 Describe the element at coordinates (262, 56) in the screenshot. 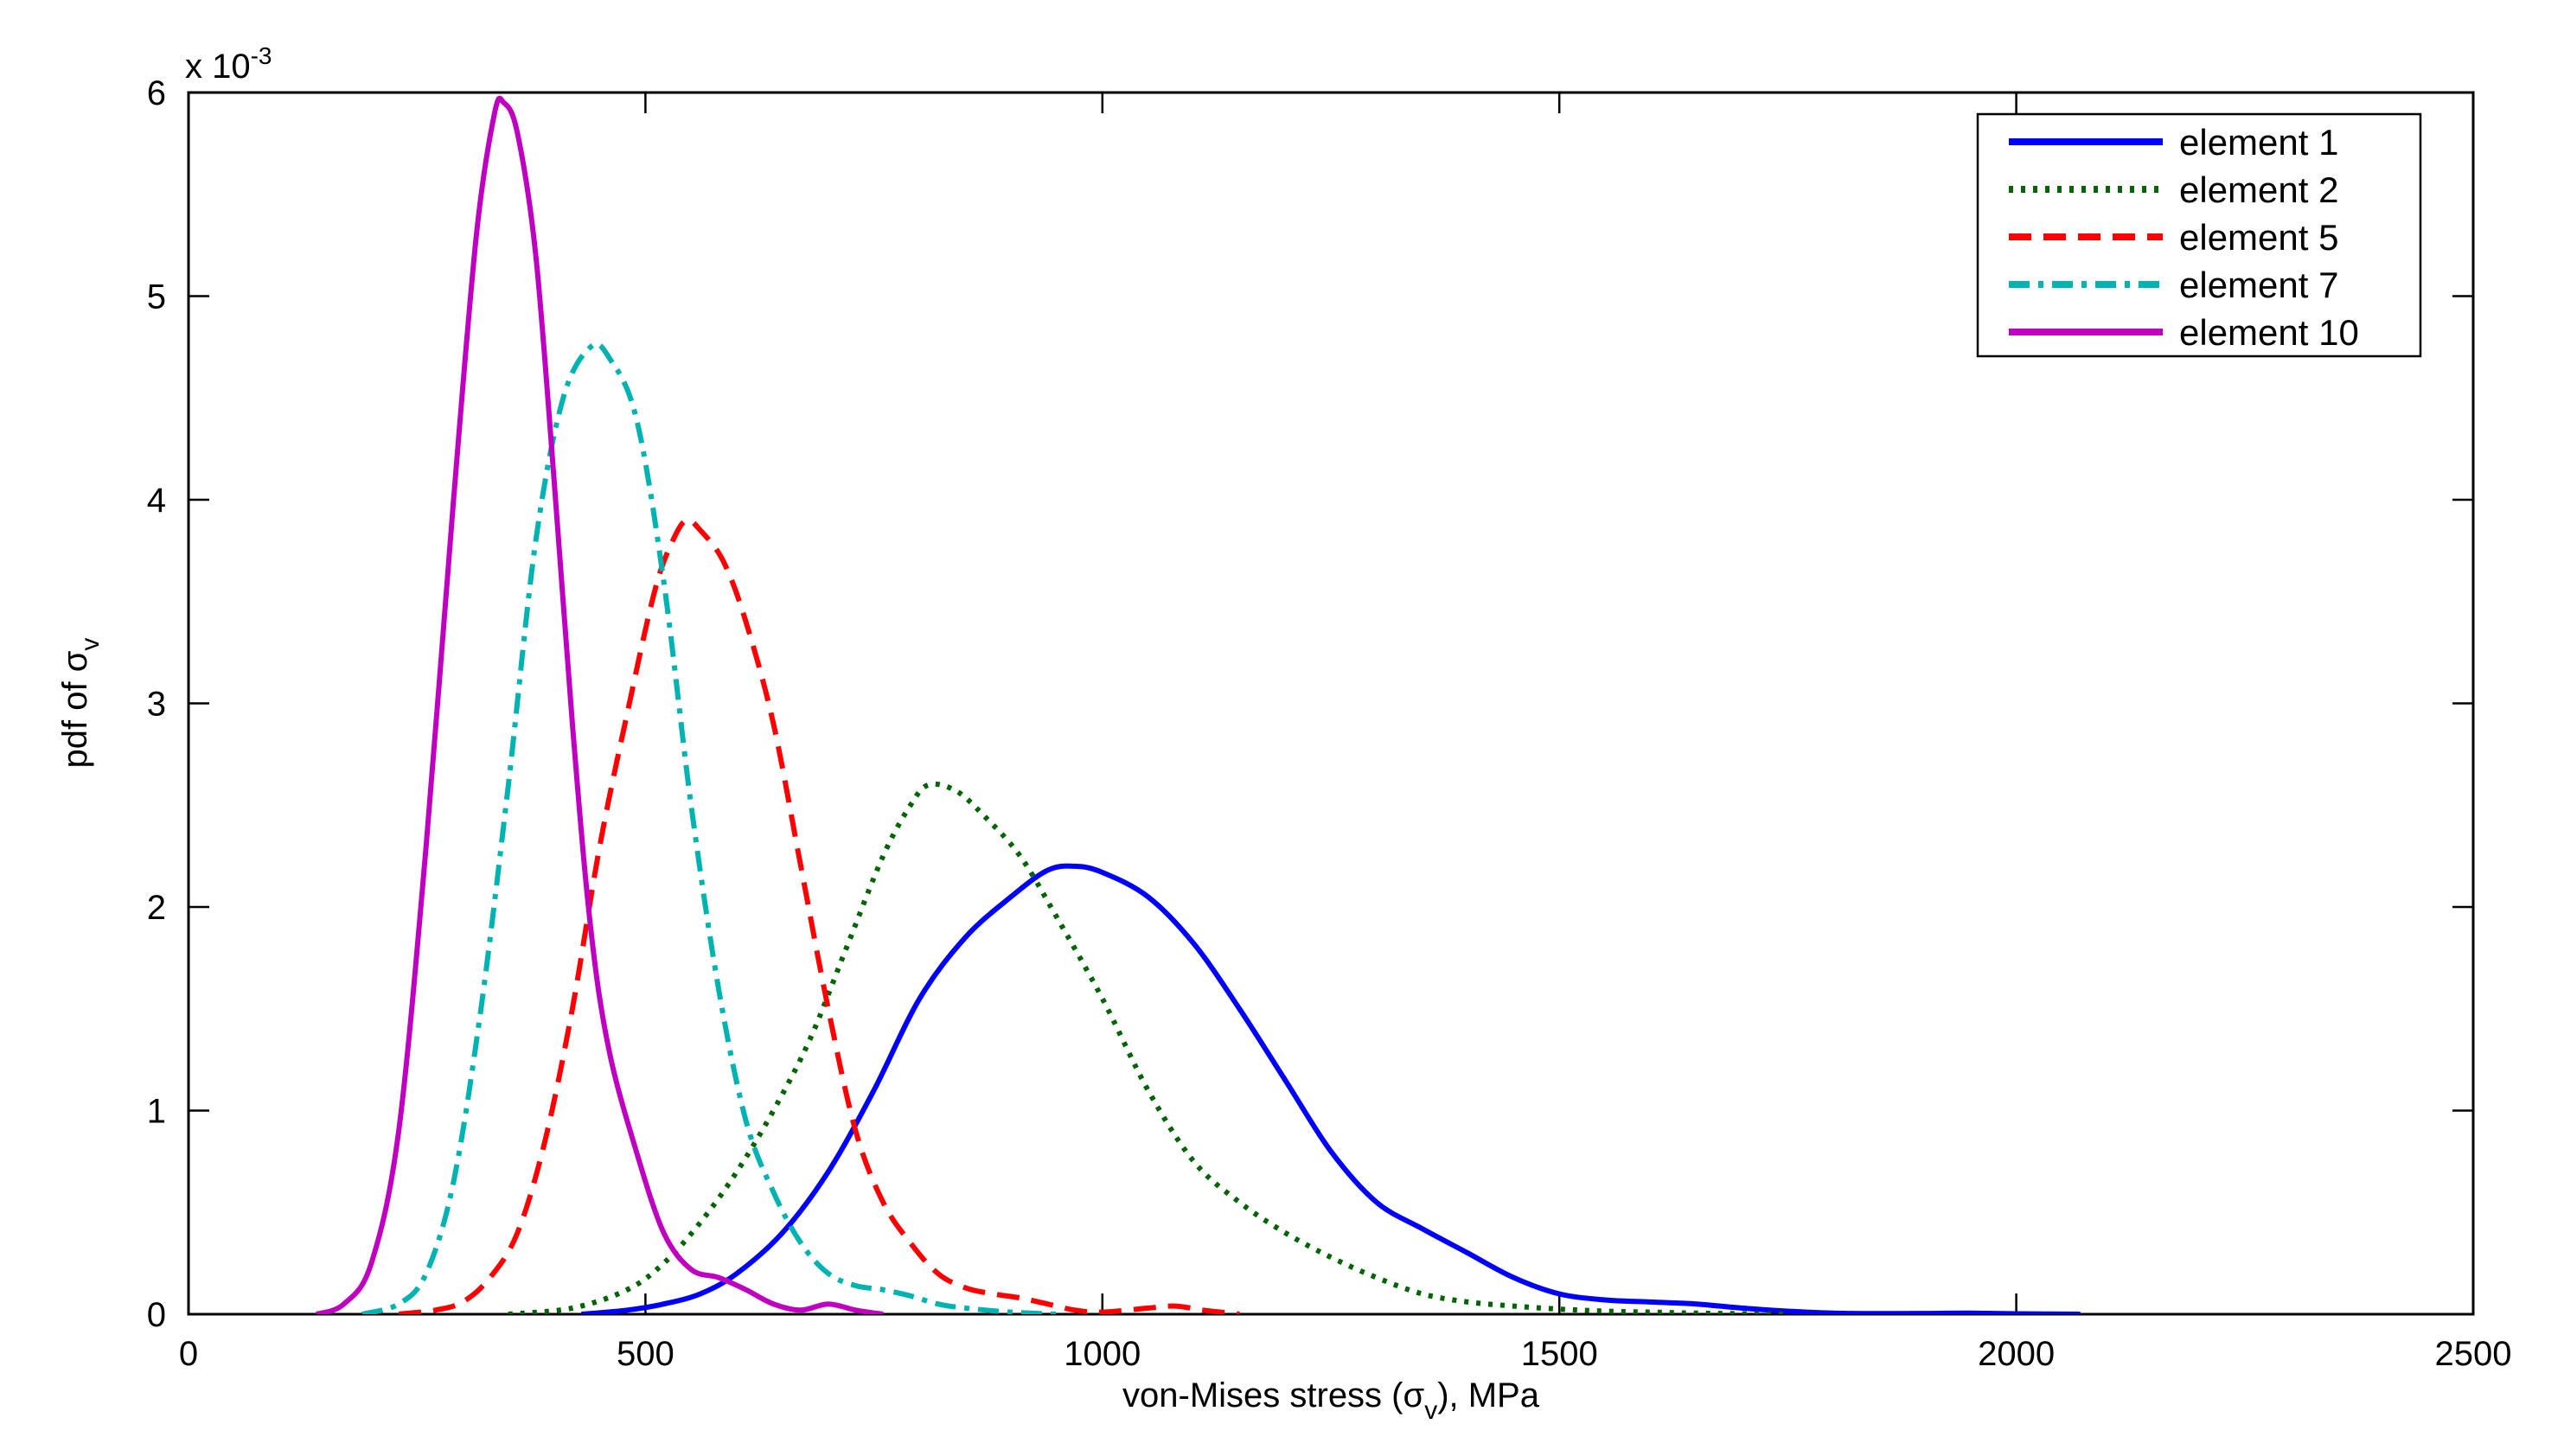

I see `y-multiplier-exponent: -3` at that location.